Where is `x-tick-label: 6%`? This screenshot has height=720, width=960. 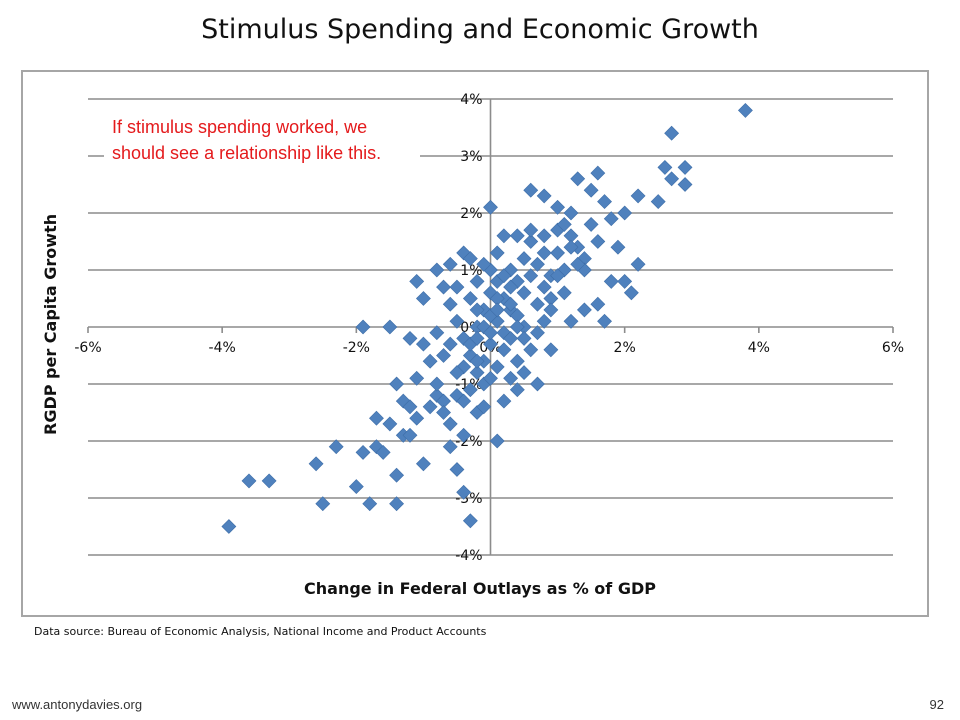 x-tick-label: 6% is located at coordinates (893, 348).